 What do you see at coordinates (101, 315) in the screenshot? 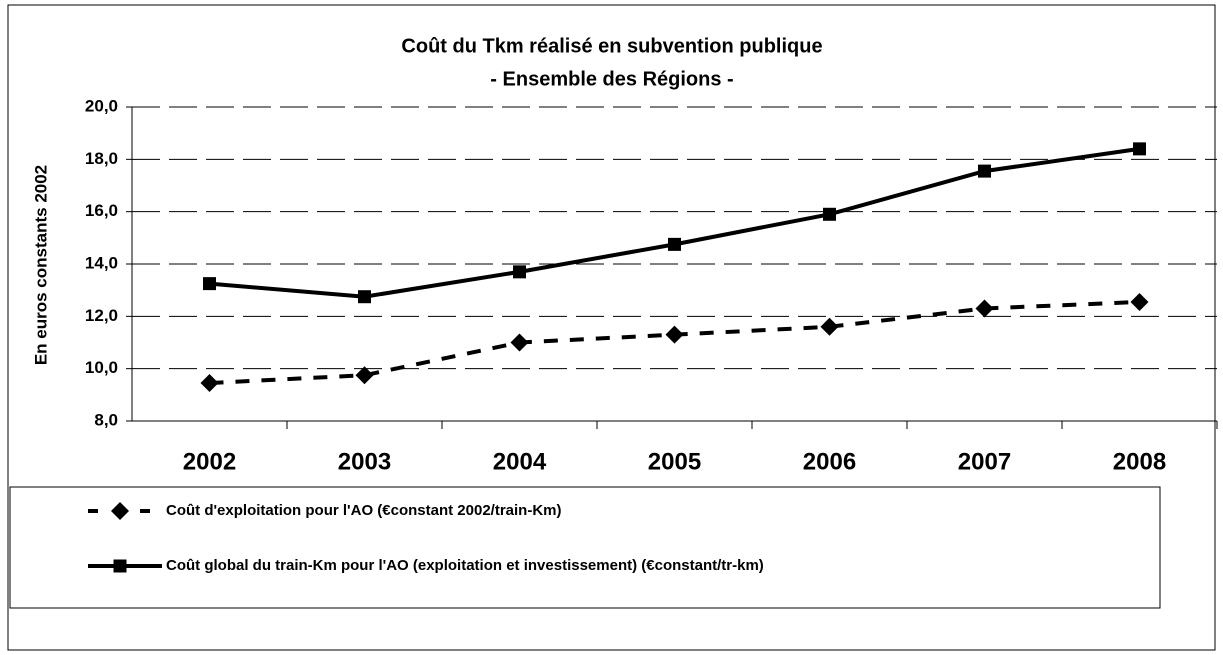
I see `y-tick-label: 12,0` at bounding box center [101, 315].